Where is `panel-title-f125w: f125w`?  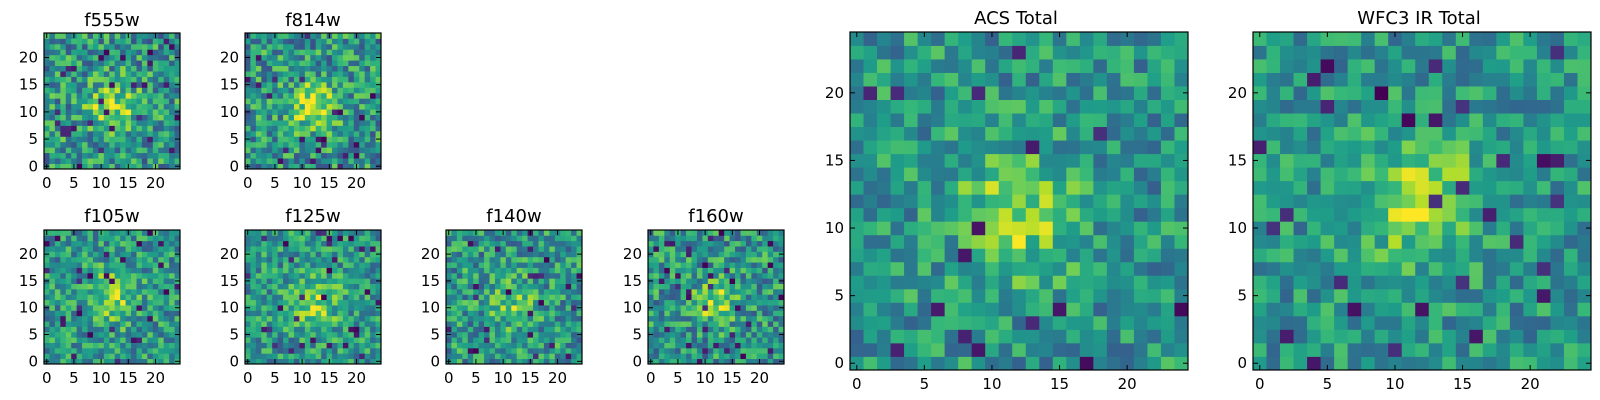 panel-title-f125w: f125w is located at coordinates (312, 216).